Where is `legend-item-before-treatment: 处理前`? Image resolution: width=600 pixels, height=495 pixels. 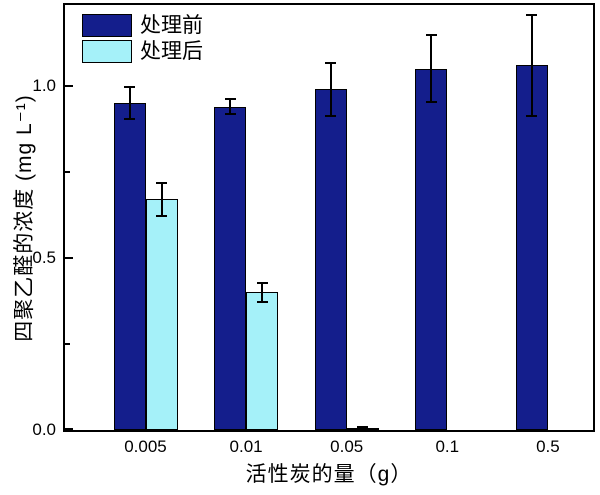 legend-item-before-treatment: 处理前 is located at coordinates (142, 25).